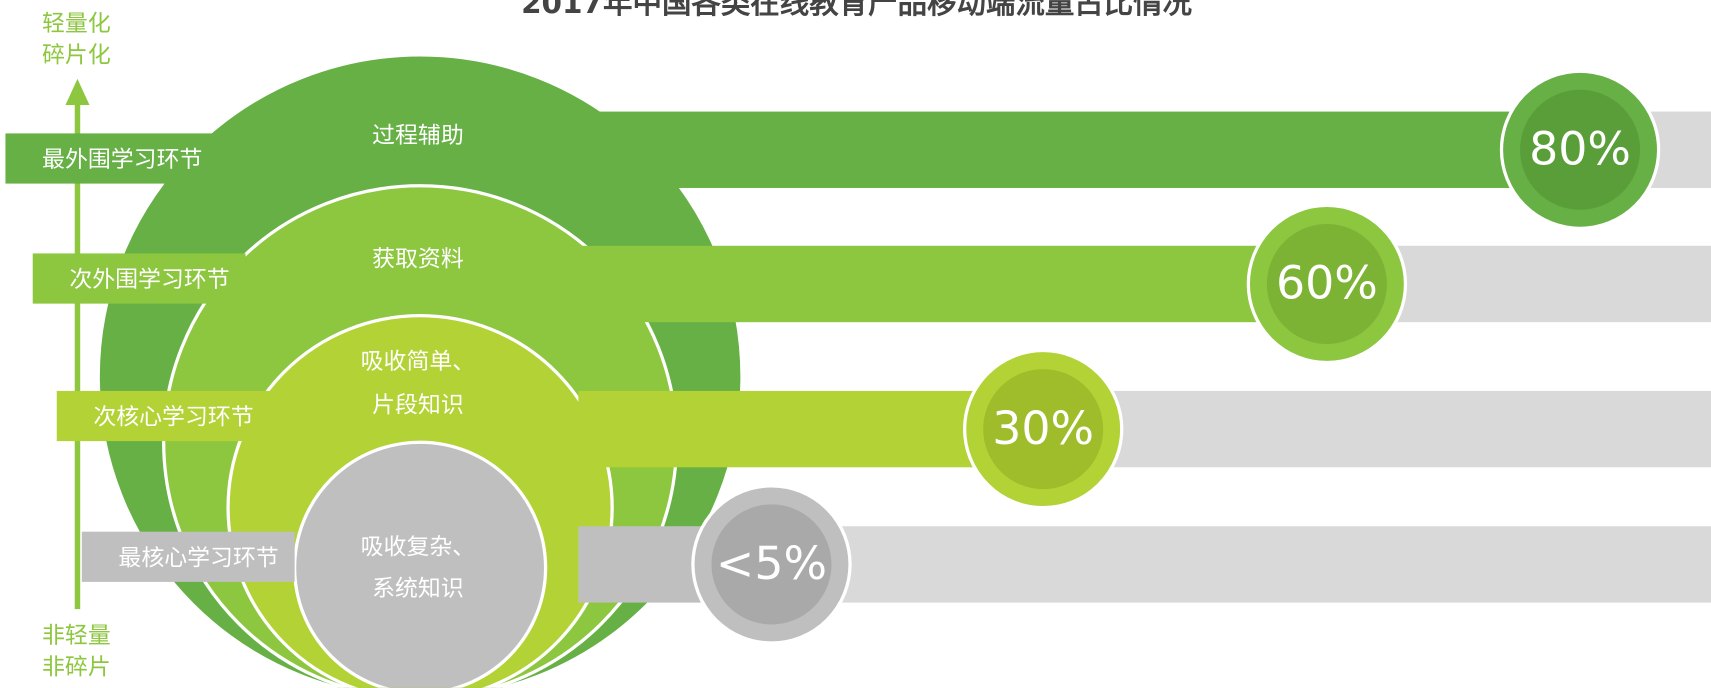 The image size is (1711, 688). I want to click on share-value: 30%, so click(1043, 428).